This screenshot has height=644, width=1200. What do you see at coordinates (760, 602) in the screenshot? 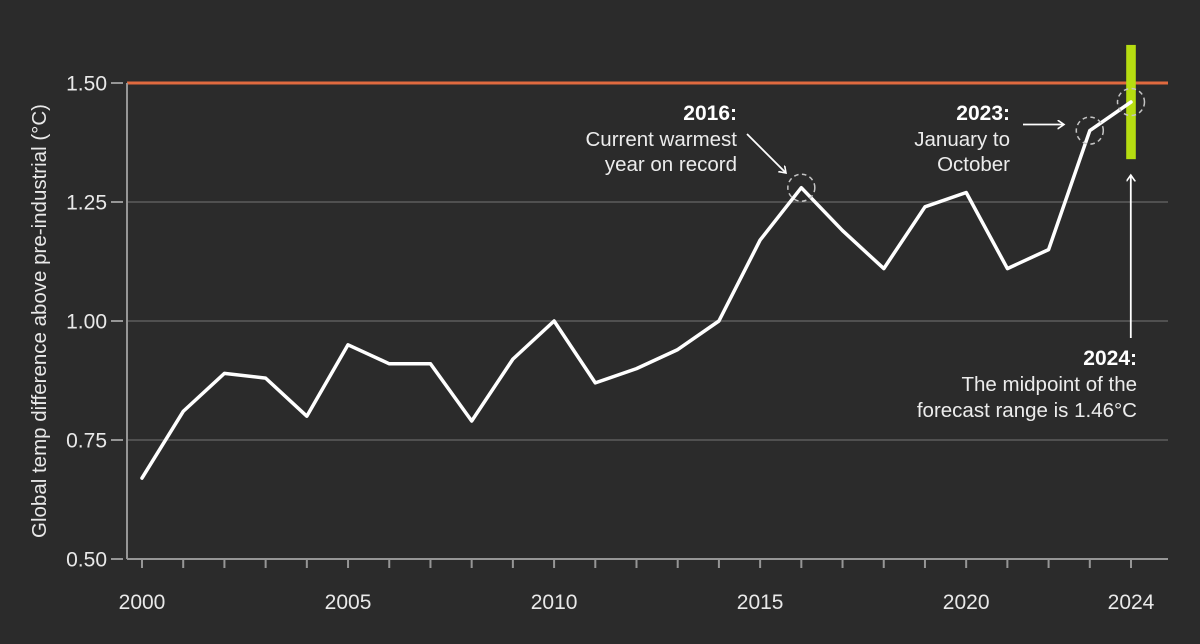
I see `x-tick-label-2015: 2015` at bounding box center [760, 602].